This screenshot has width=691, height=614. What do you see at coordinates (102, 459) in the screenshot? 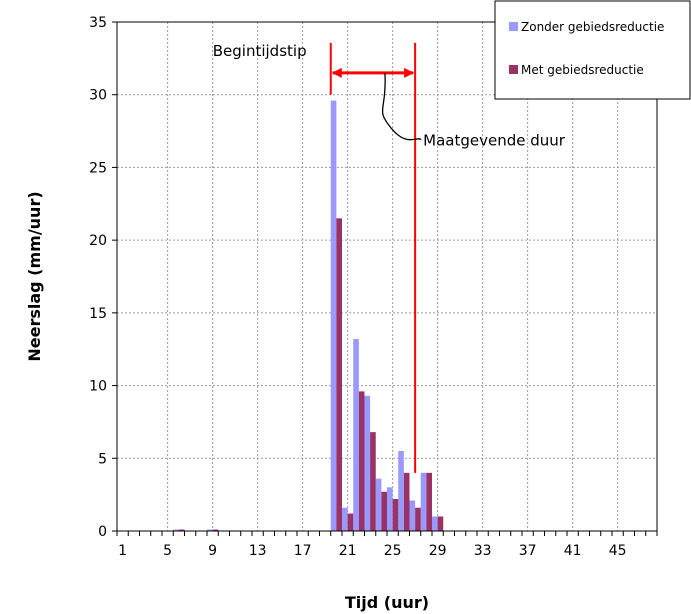
I see `y-tick-label: 5` at bounding box center [102, 459].